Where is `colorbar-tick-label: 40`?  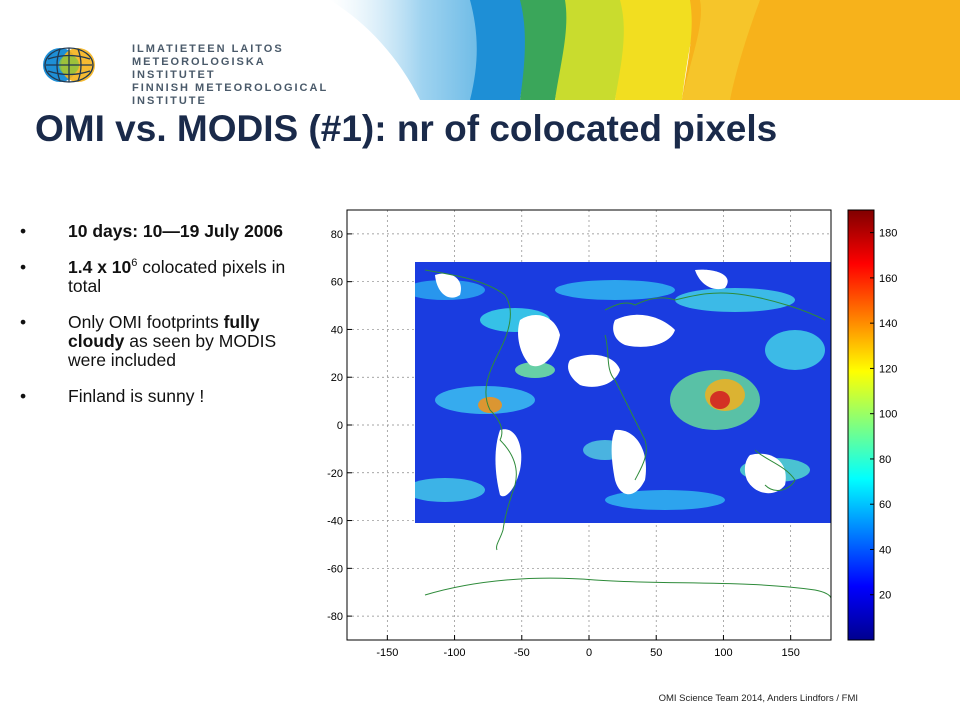 colorbar-tick-label: 40 is located at coordinates (885, 550).